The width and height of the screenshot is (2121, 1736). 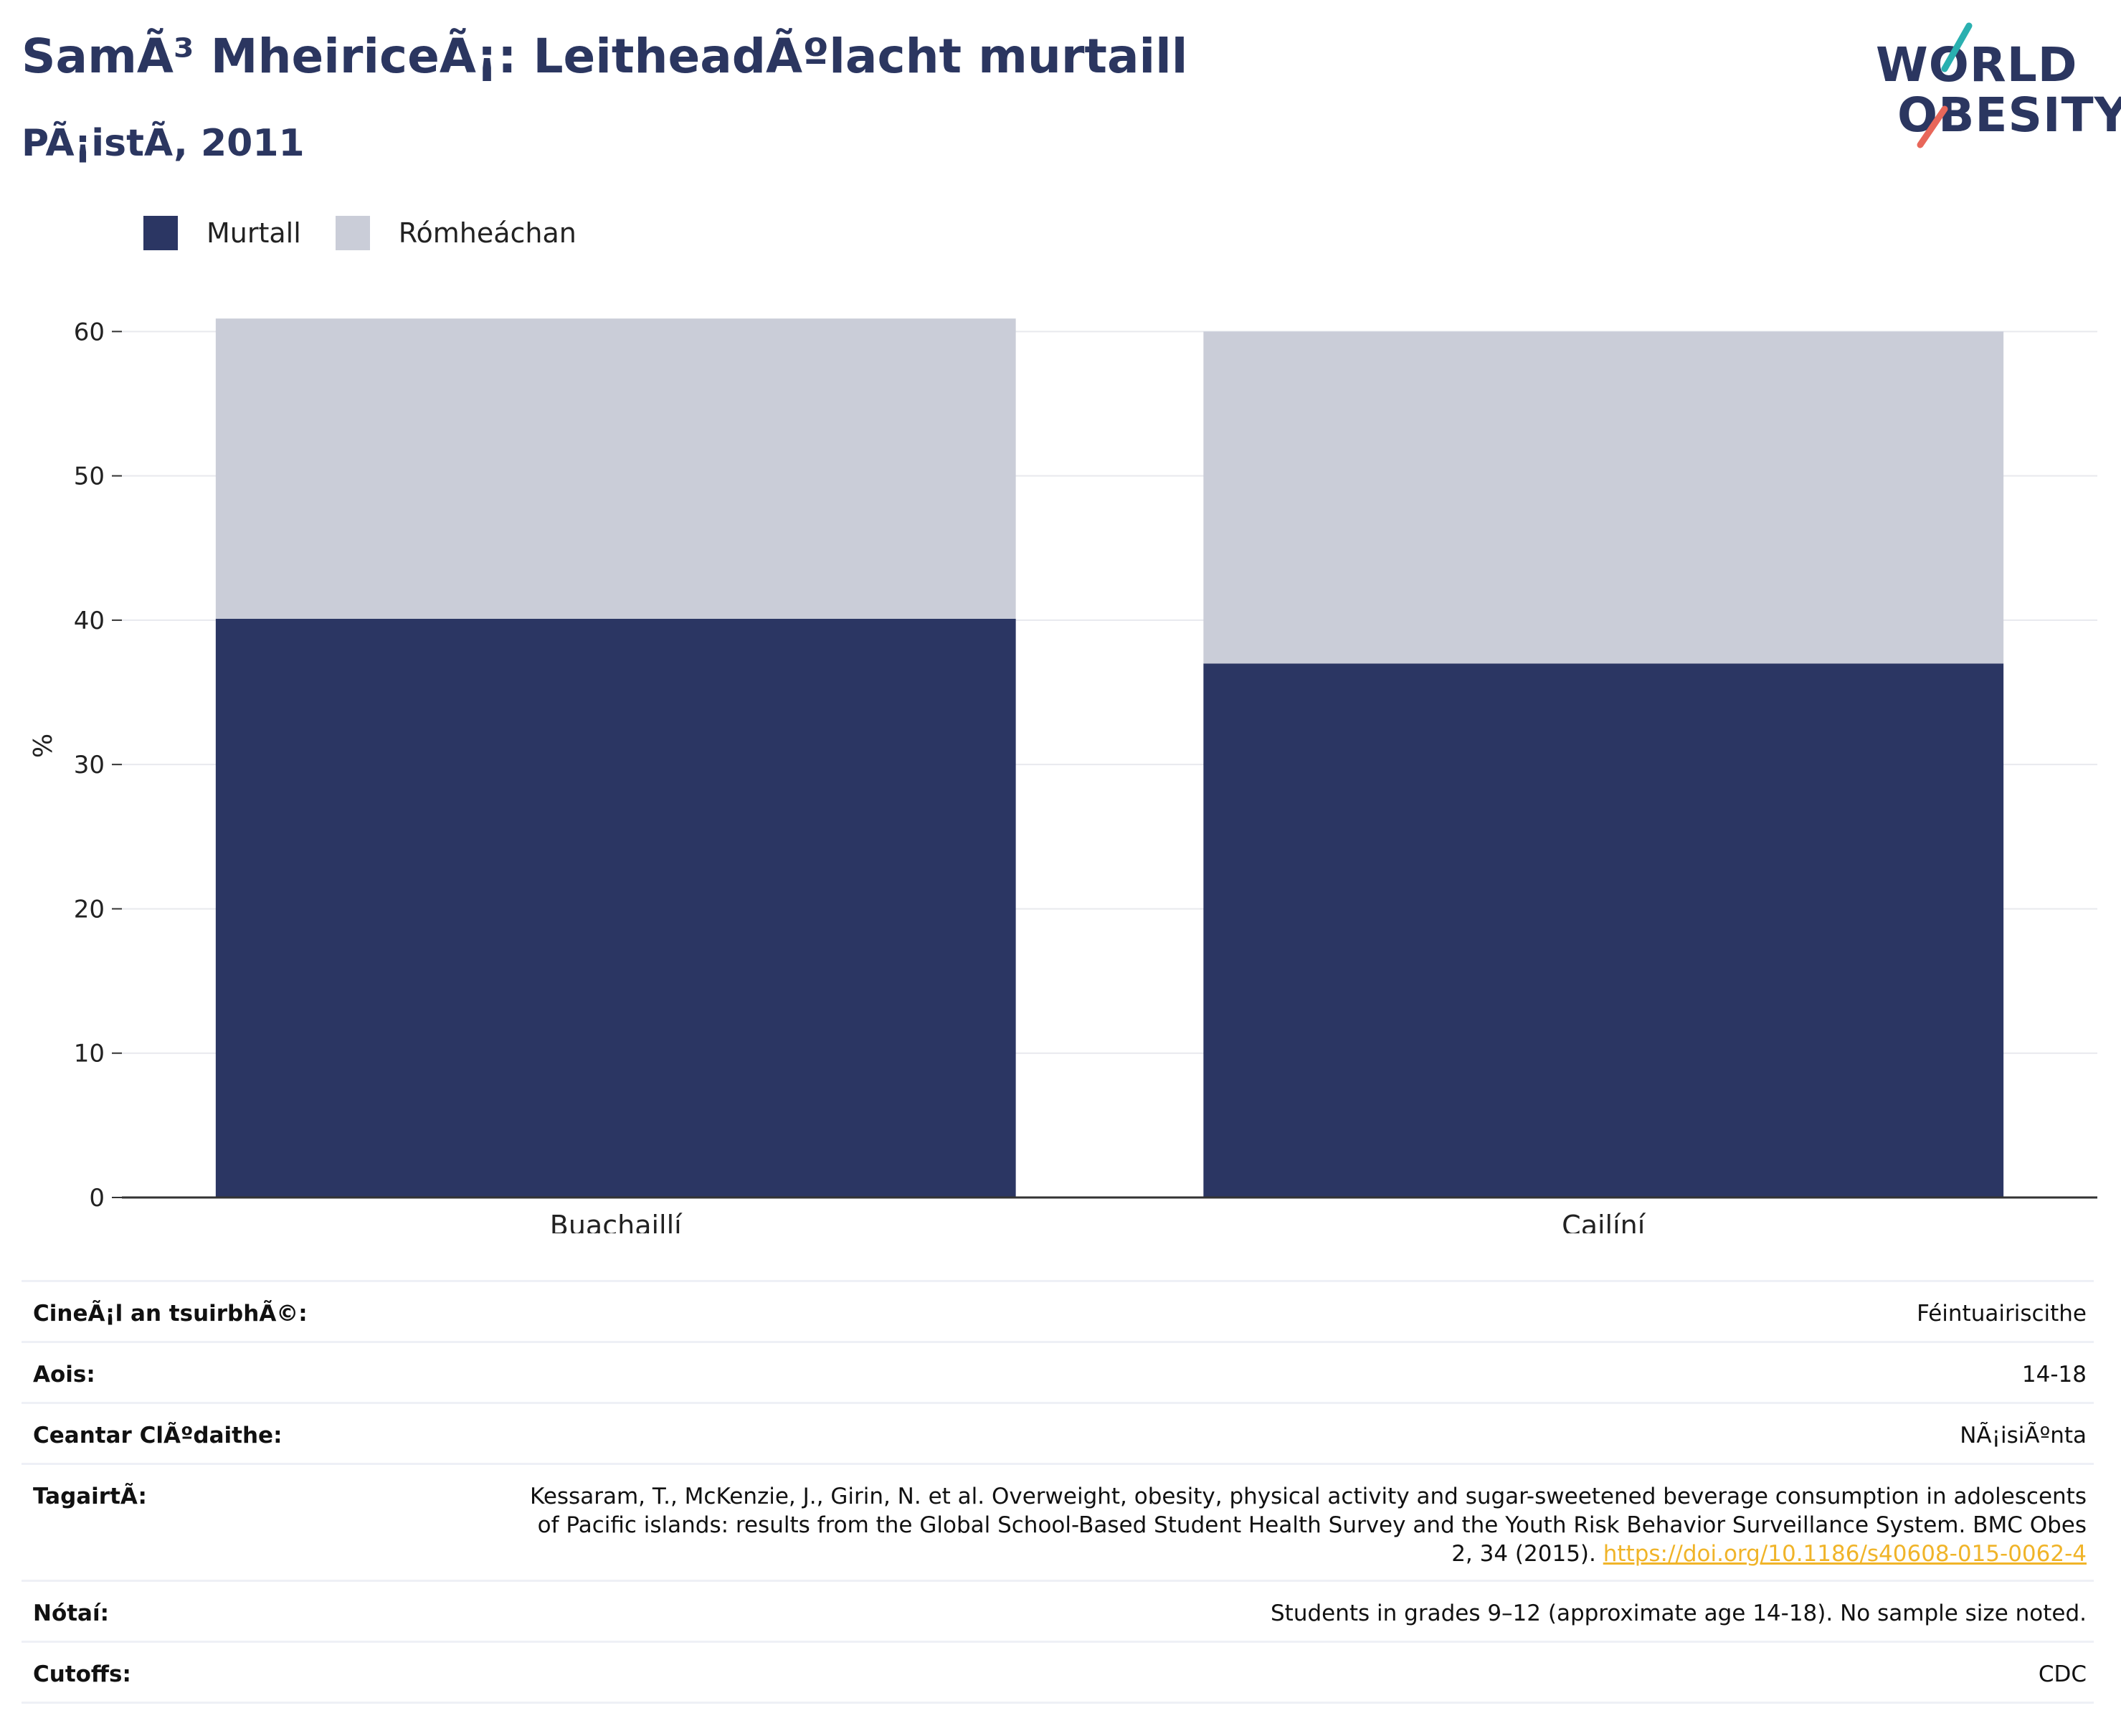 I want to click on info-label: Cutoffs:, so click(x=271, y=1672).